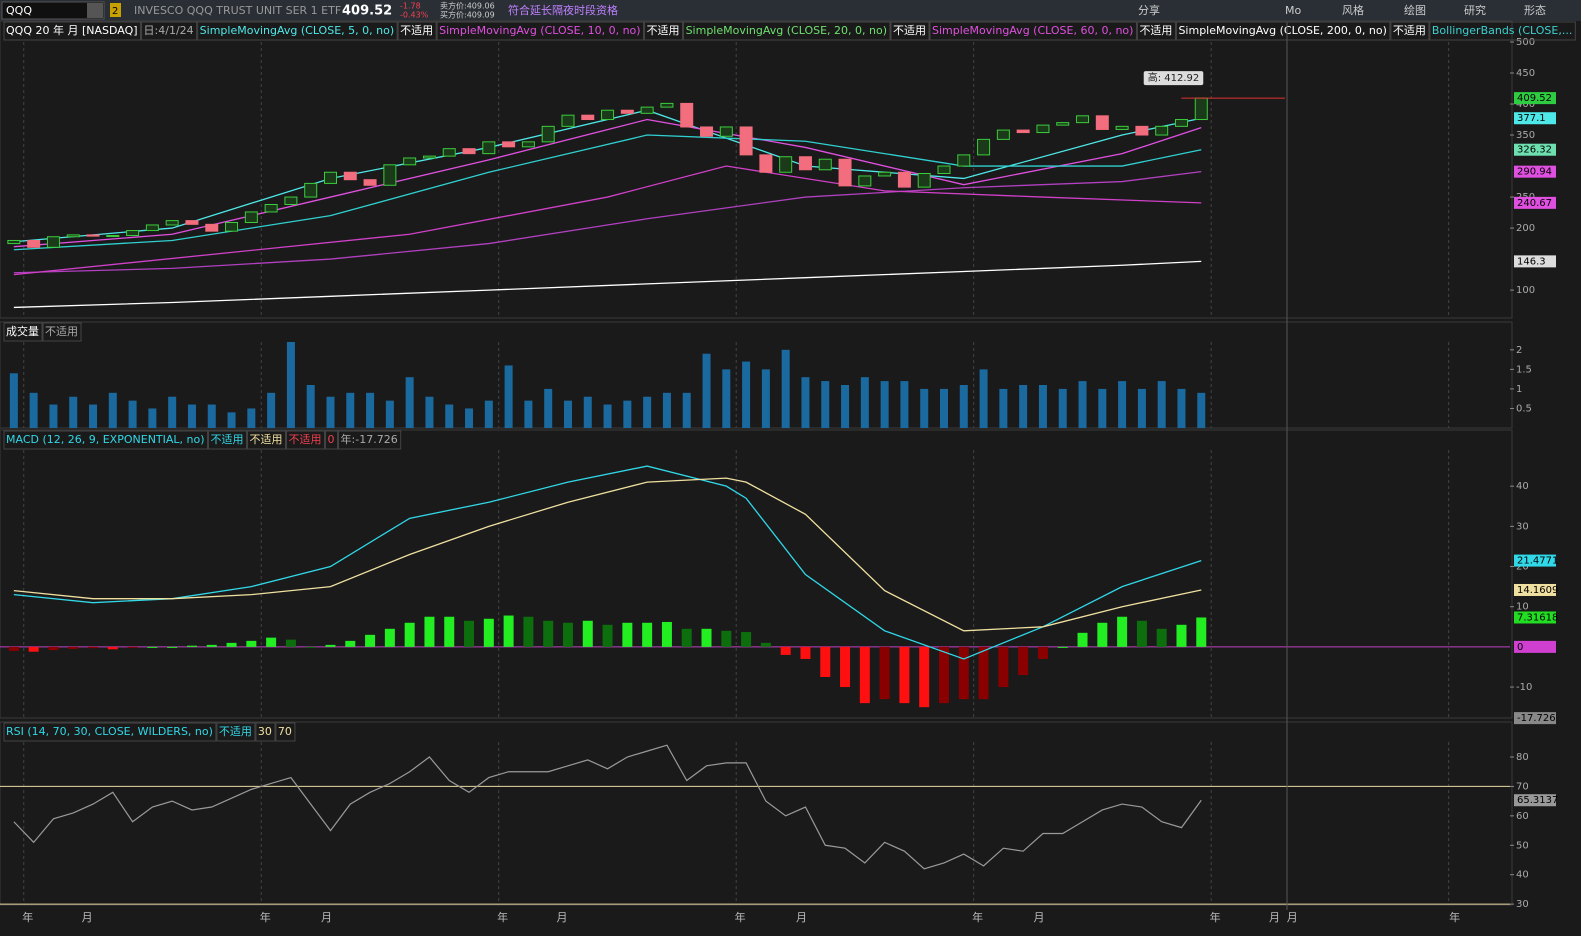 This screenshot has height=936, width=1581. What do you see at coordinates (105, 439) in the screenshot?
I see `panel-title: MACD (12, 26, 9, EXPONENTIAL, no)` at bounding box center [105, 439].